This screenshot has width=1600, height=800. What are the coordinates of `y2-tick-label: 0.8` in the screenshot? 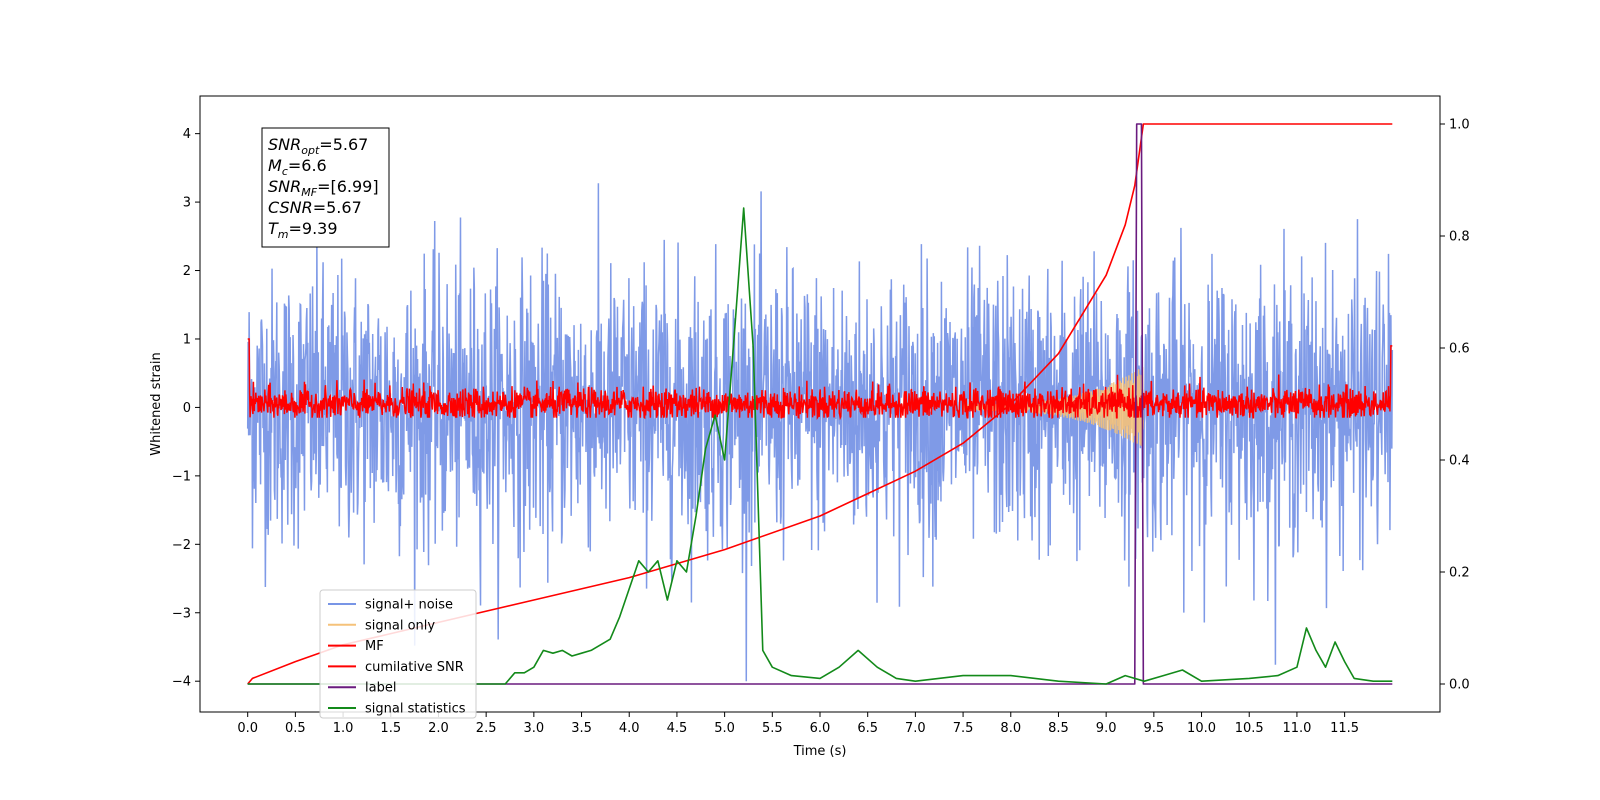 It's located at (1459, 237).